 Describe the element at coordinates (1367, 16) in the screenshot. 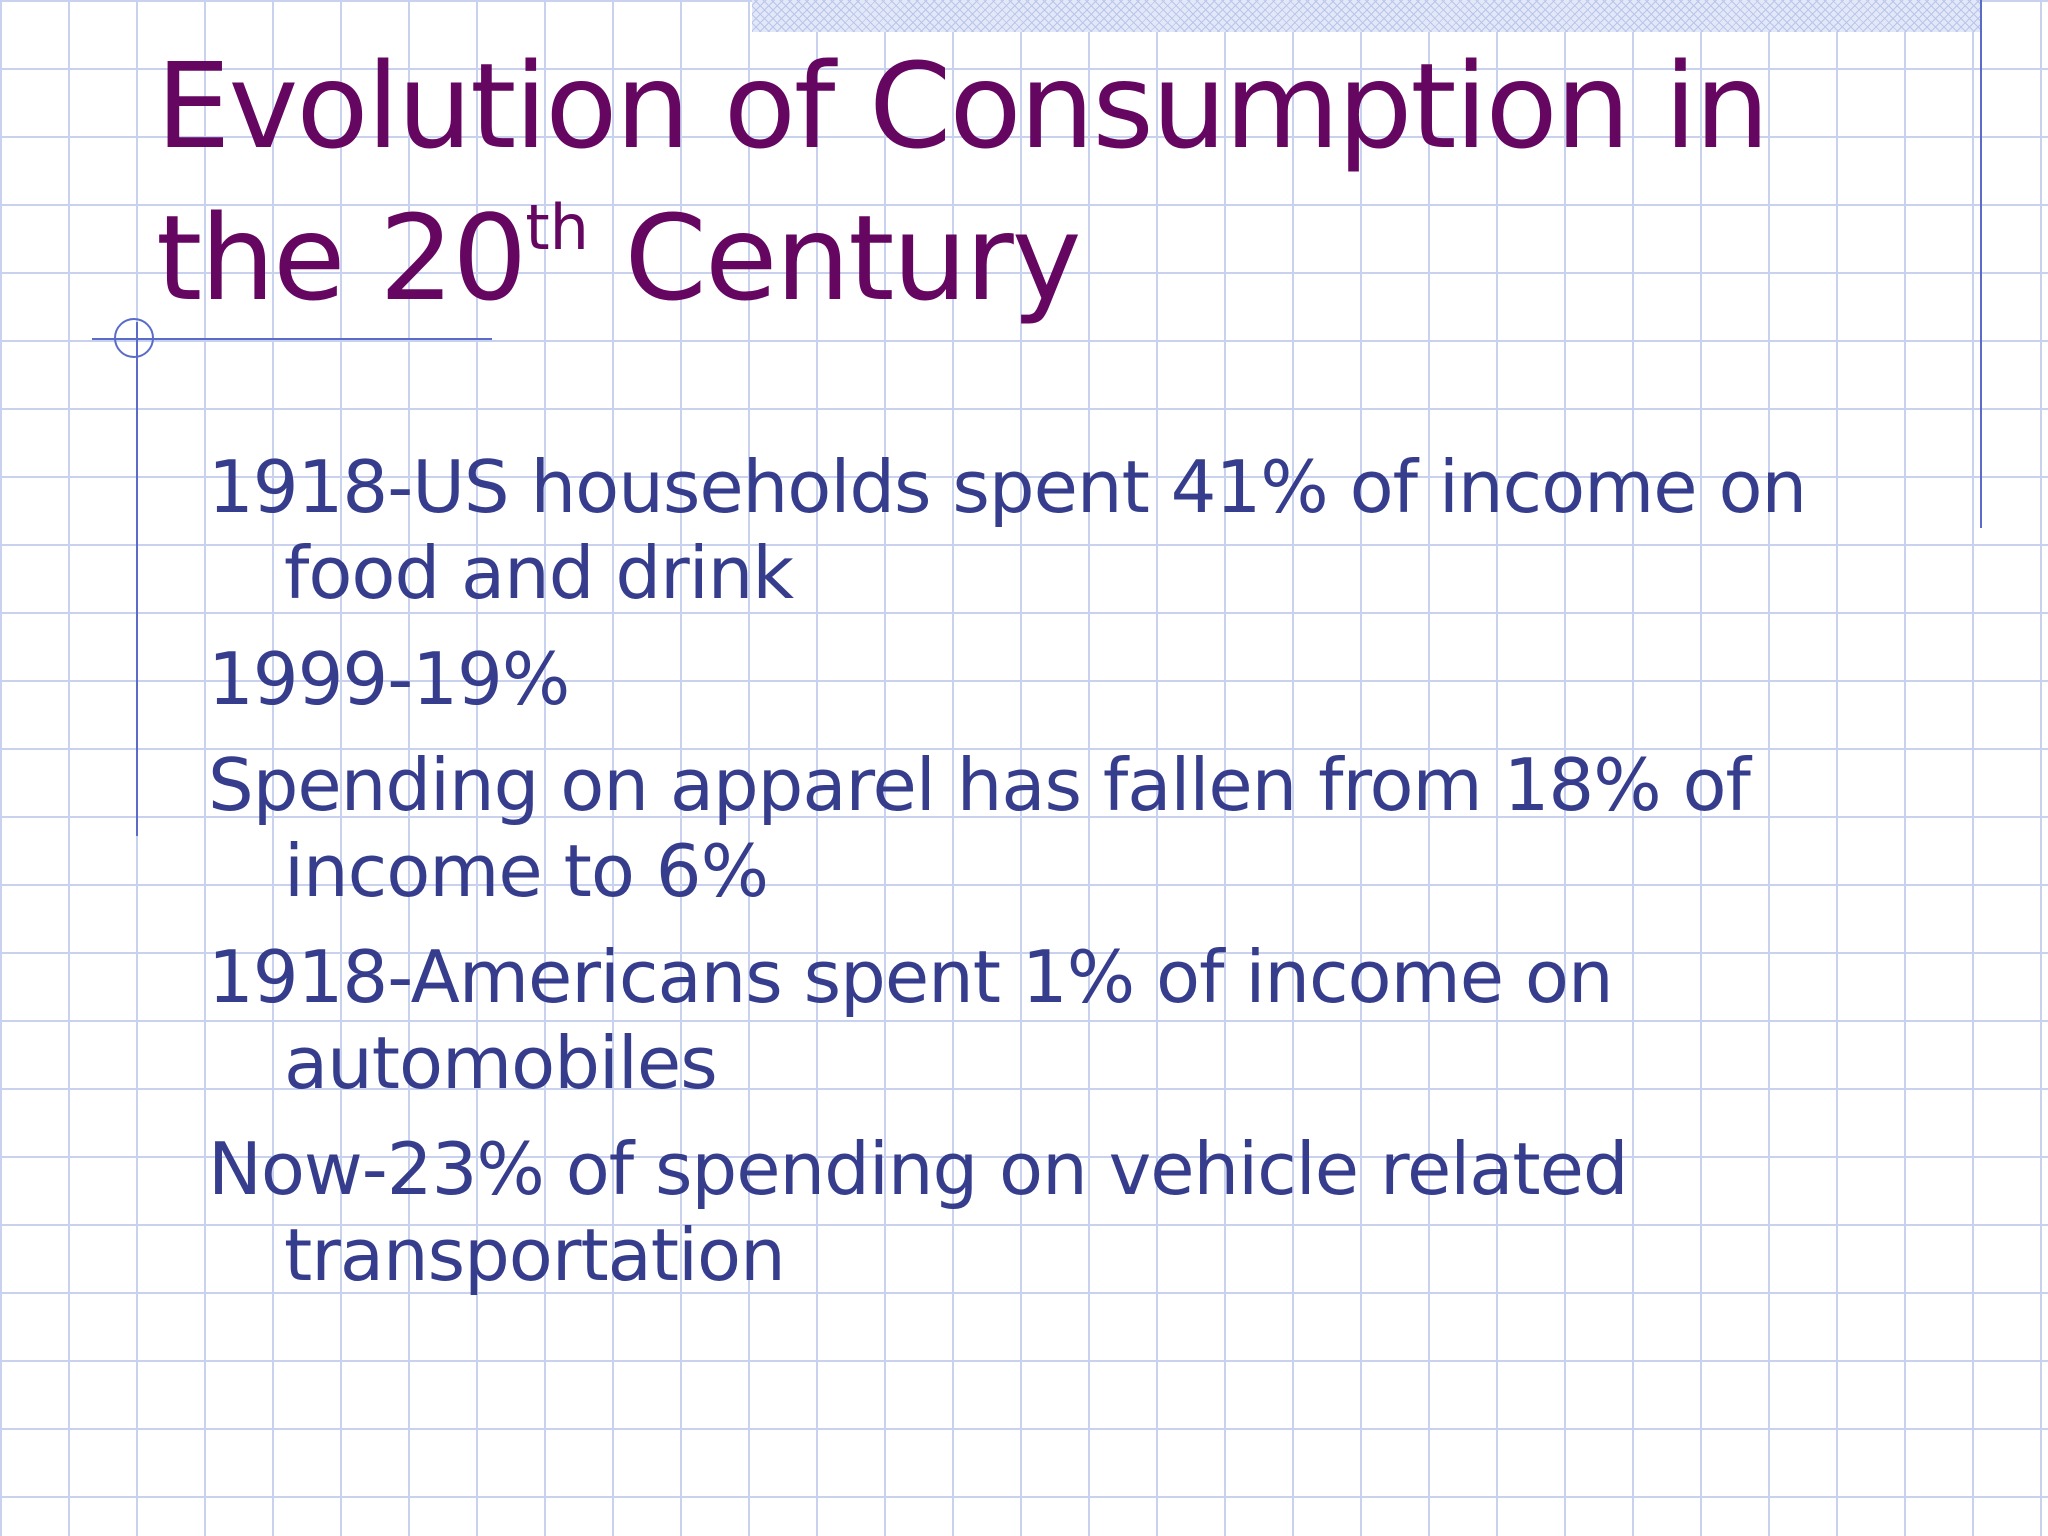

I see `top-decorative-band` at that location.